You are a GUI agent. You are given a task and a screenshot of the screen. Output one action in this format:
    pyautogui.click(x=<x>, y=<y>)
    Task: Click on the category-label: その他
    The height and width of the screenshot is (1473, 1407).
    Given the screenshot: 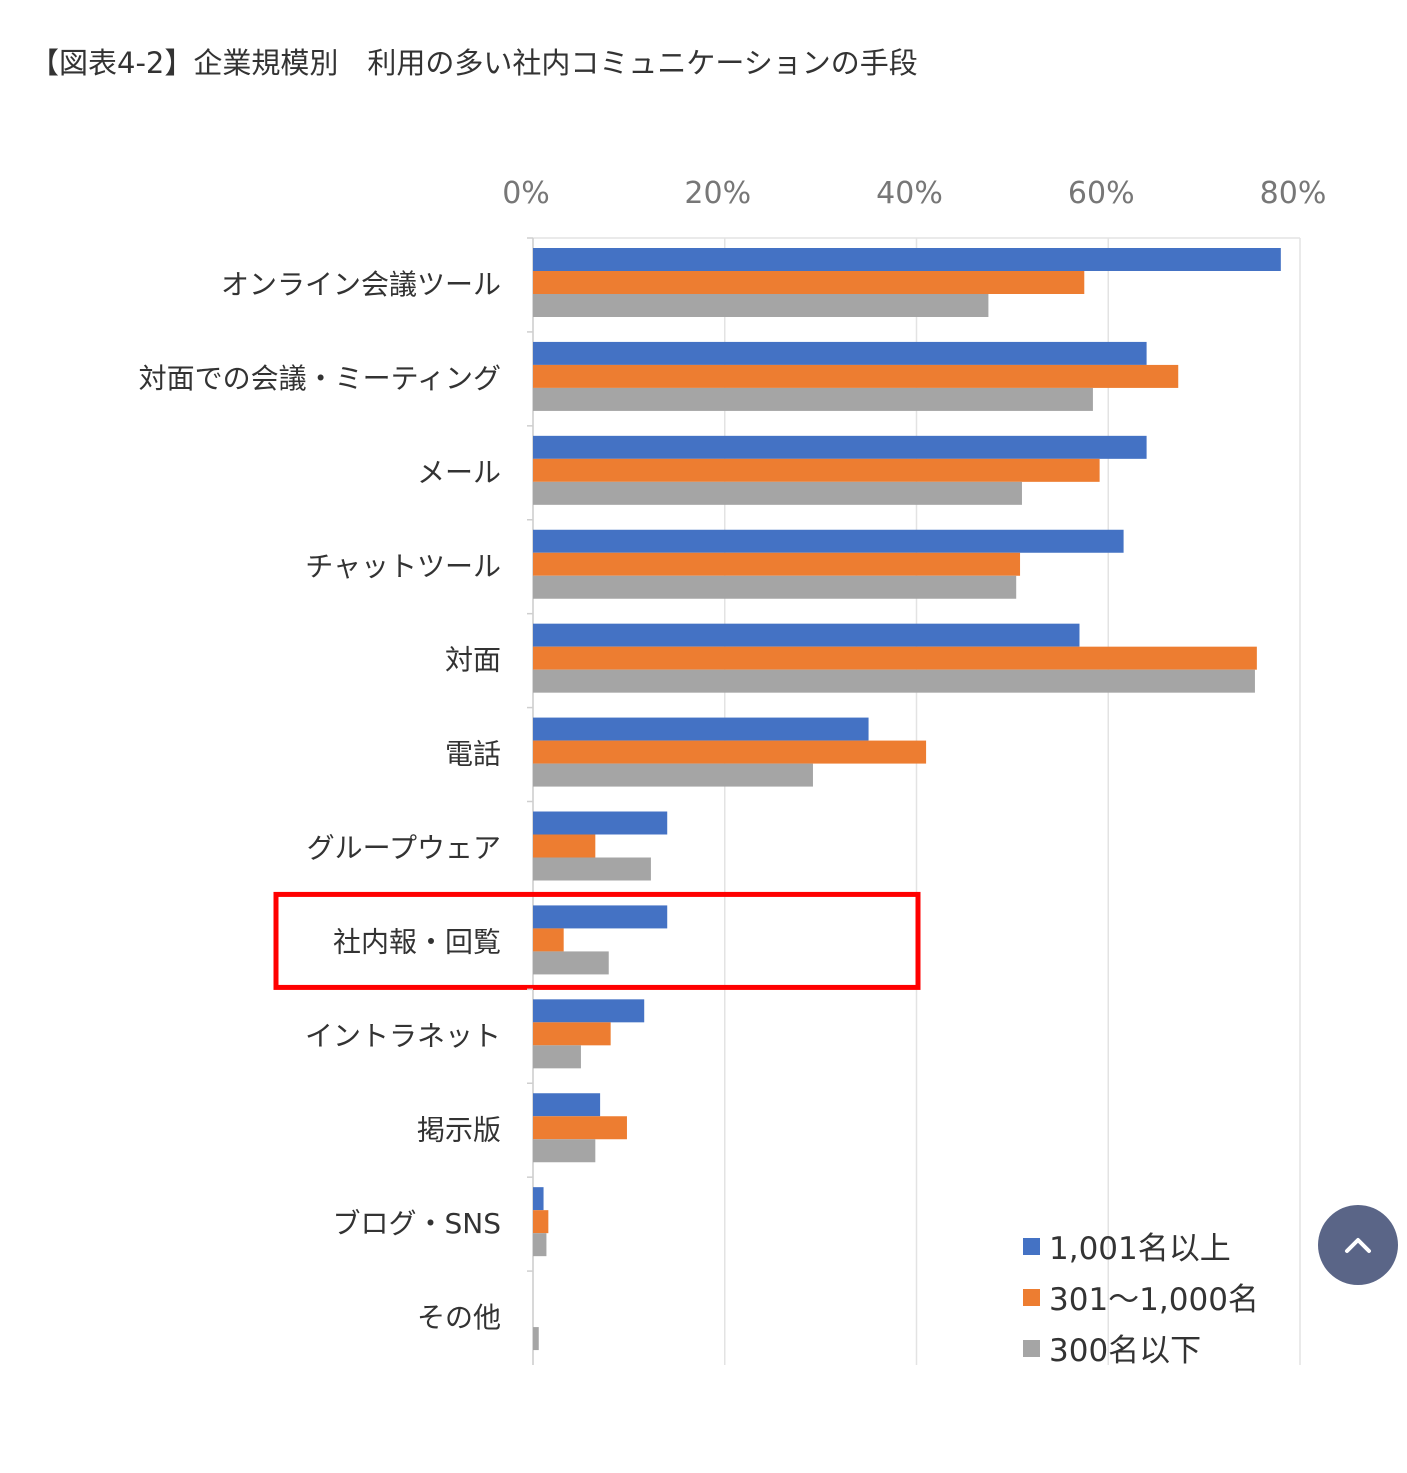 What is the action you would take?
    pyautogui.click(x=459, y=1317)
    